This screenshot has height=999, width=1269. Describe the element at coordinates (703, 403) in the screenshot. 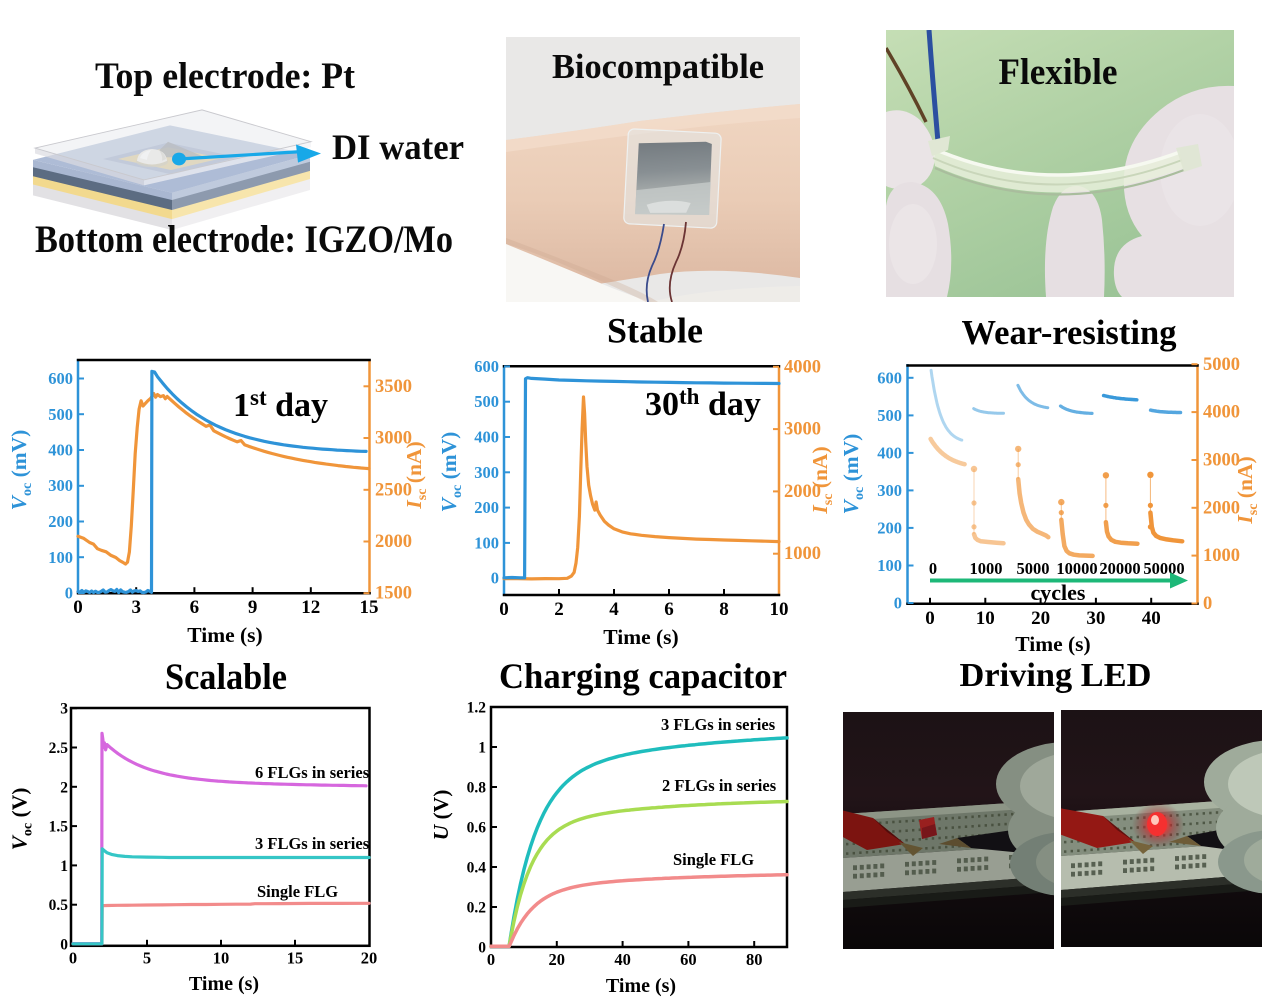

I see `svg-text: 30th day` at that location.